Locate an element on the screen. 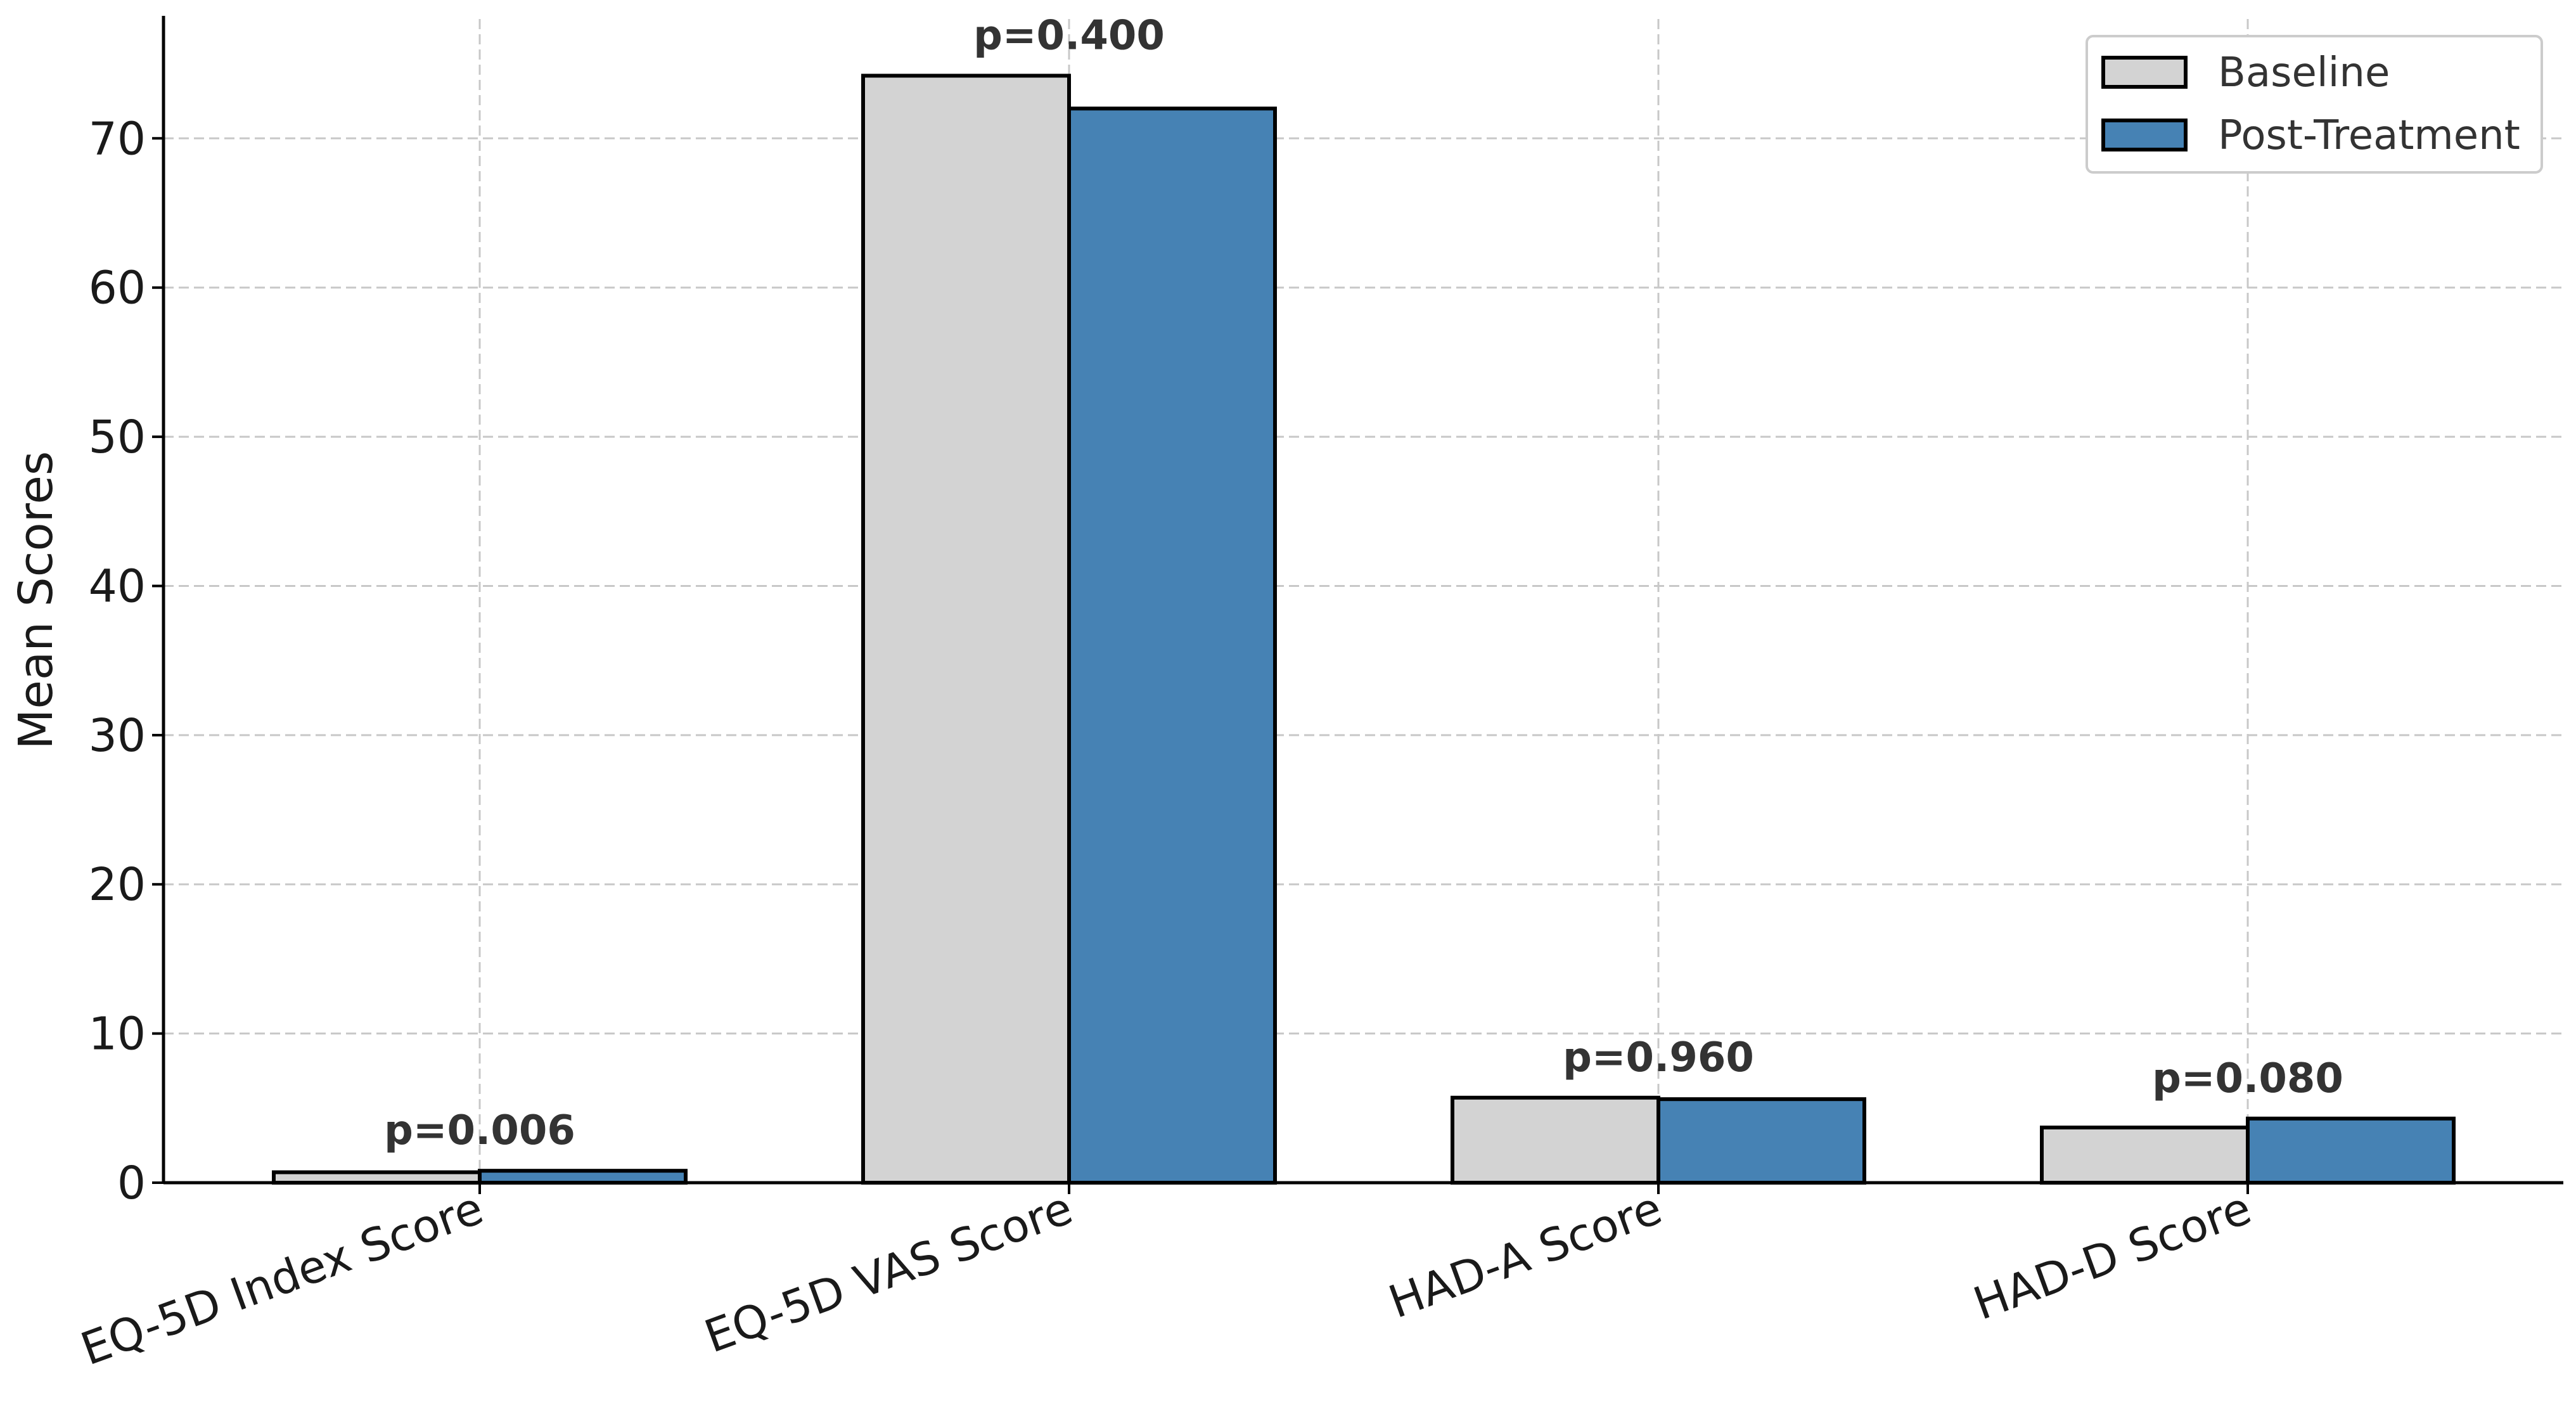 This screenshot has height=1402, width=2576. p-value-label-0: p=0.006 is located at coordinates (479, 1130).